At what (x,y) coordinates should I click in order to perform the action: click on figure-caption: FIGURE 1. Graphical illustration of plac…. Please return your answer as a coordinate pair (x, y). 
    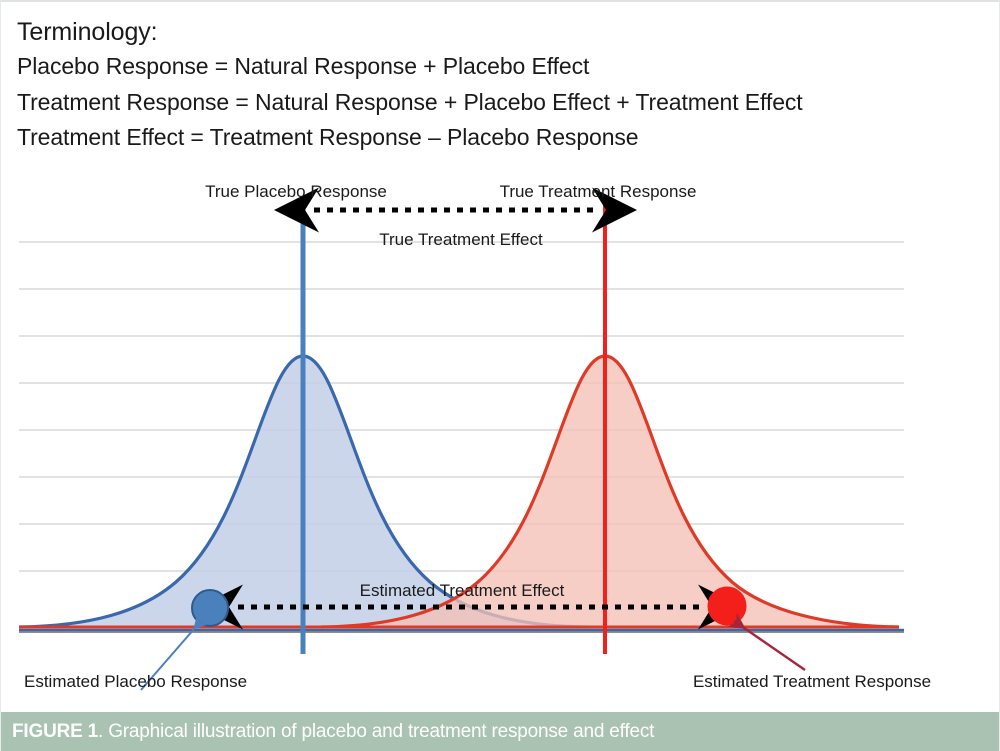
    Looking at the image, I should click on (333, 732).